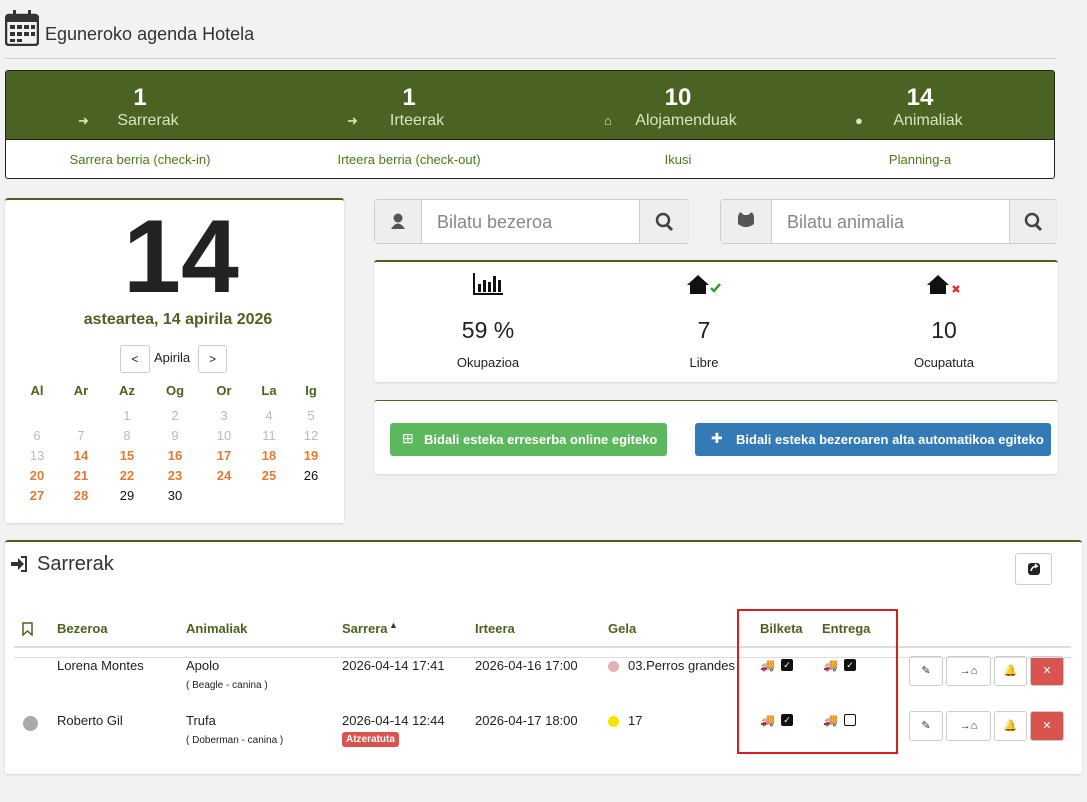 Image resolution: width=1087 pixels, height=802 pixels. Describe the element at coordinates (81, 475) in the screenshot. I see `calendar-day: 21` at that location.